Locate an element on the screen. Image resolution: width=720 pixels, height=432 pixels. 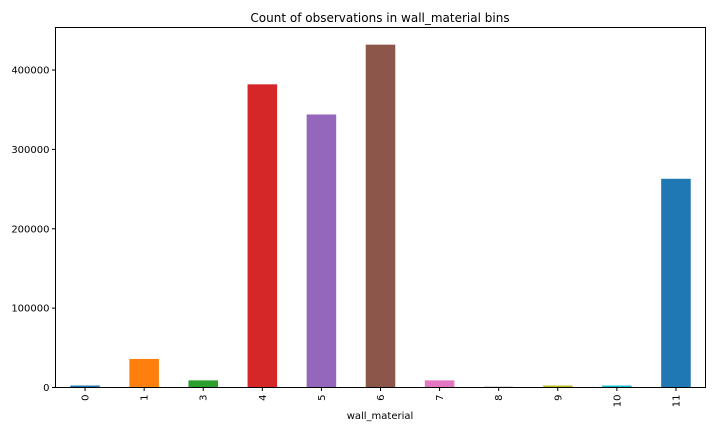
y-axis: 0 100000 200000 300000 400000 is located at coordinates (33, 230).